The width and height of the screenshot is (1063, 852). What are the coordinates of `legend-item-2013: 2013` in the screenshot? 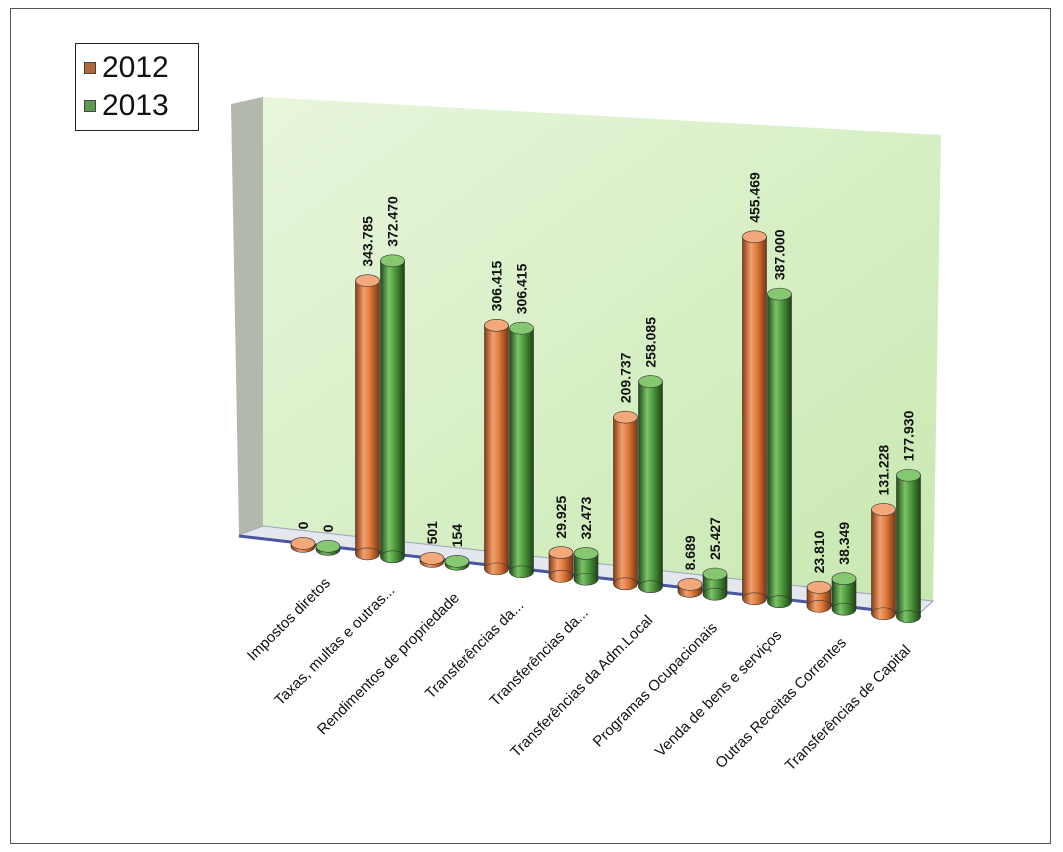 It's located at (126, 106).